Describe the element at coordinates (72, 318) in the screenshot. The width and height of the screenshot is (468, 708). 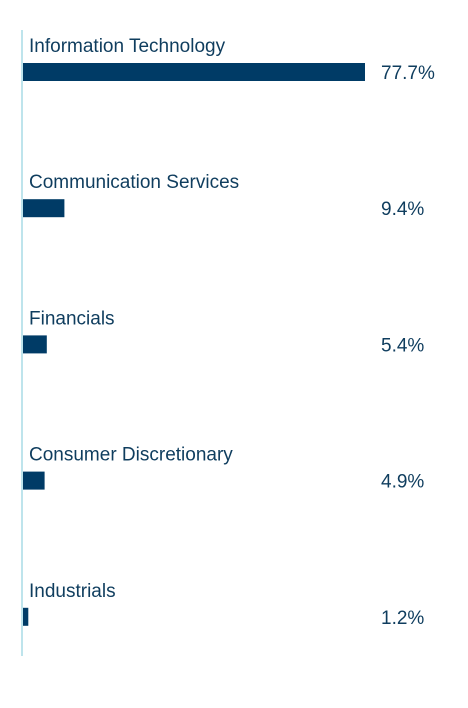
I see `category-label-financials: Financials` at that location.